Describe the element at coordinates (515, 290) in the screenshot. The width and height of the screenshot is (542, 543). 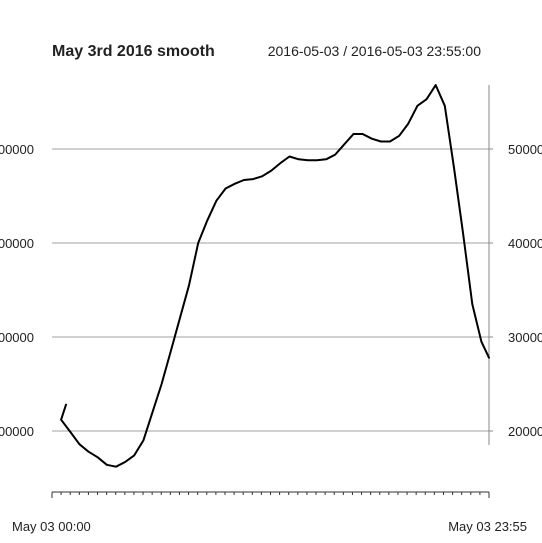
I see `right-y-axis: 20000 30000 40000 50000` at that location.